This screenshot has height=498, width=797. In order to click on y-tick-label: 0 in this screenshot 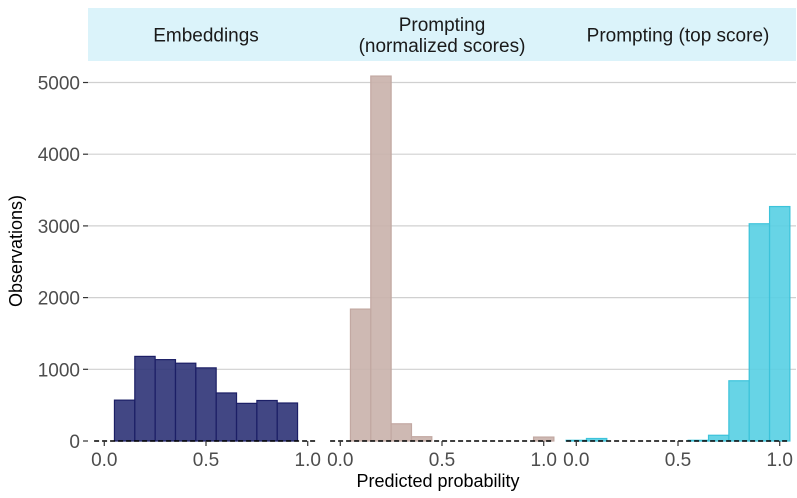, I will do `click(74, 442)`.